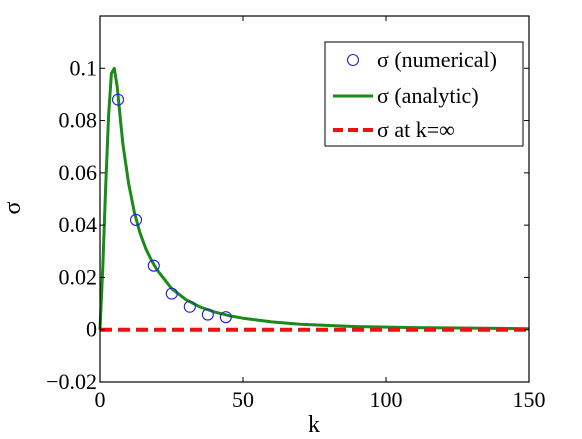 This screenshot has height=439, width=582. Describe the element at coordinates (100, 399) in the screenshot. I see `x-tick-label: 0` at that location.